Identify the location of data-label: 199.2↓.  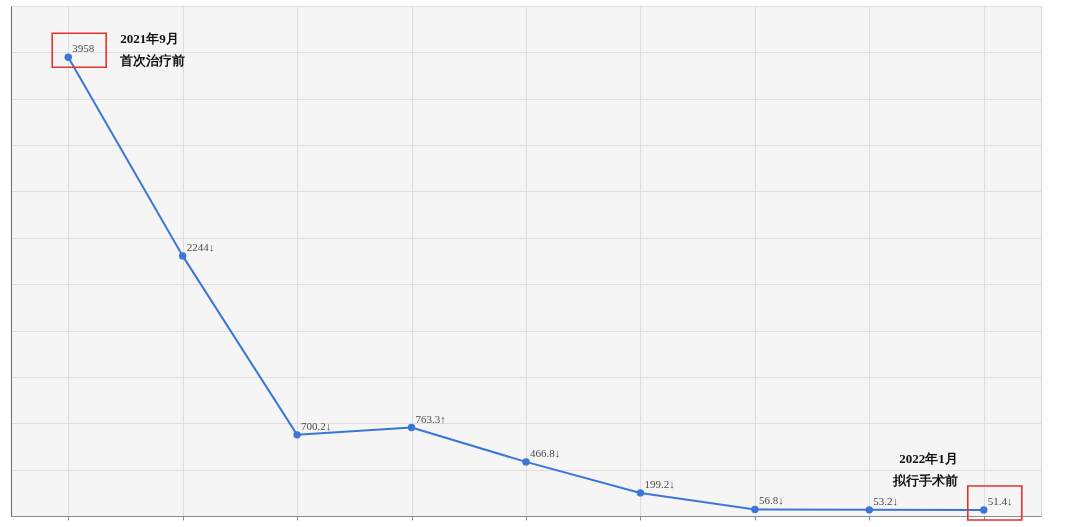
(659, 483).